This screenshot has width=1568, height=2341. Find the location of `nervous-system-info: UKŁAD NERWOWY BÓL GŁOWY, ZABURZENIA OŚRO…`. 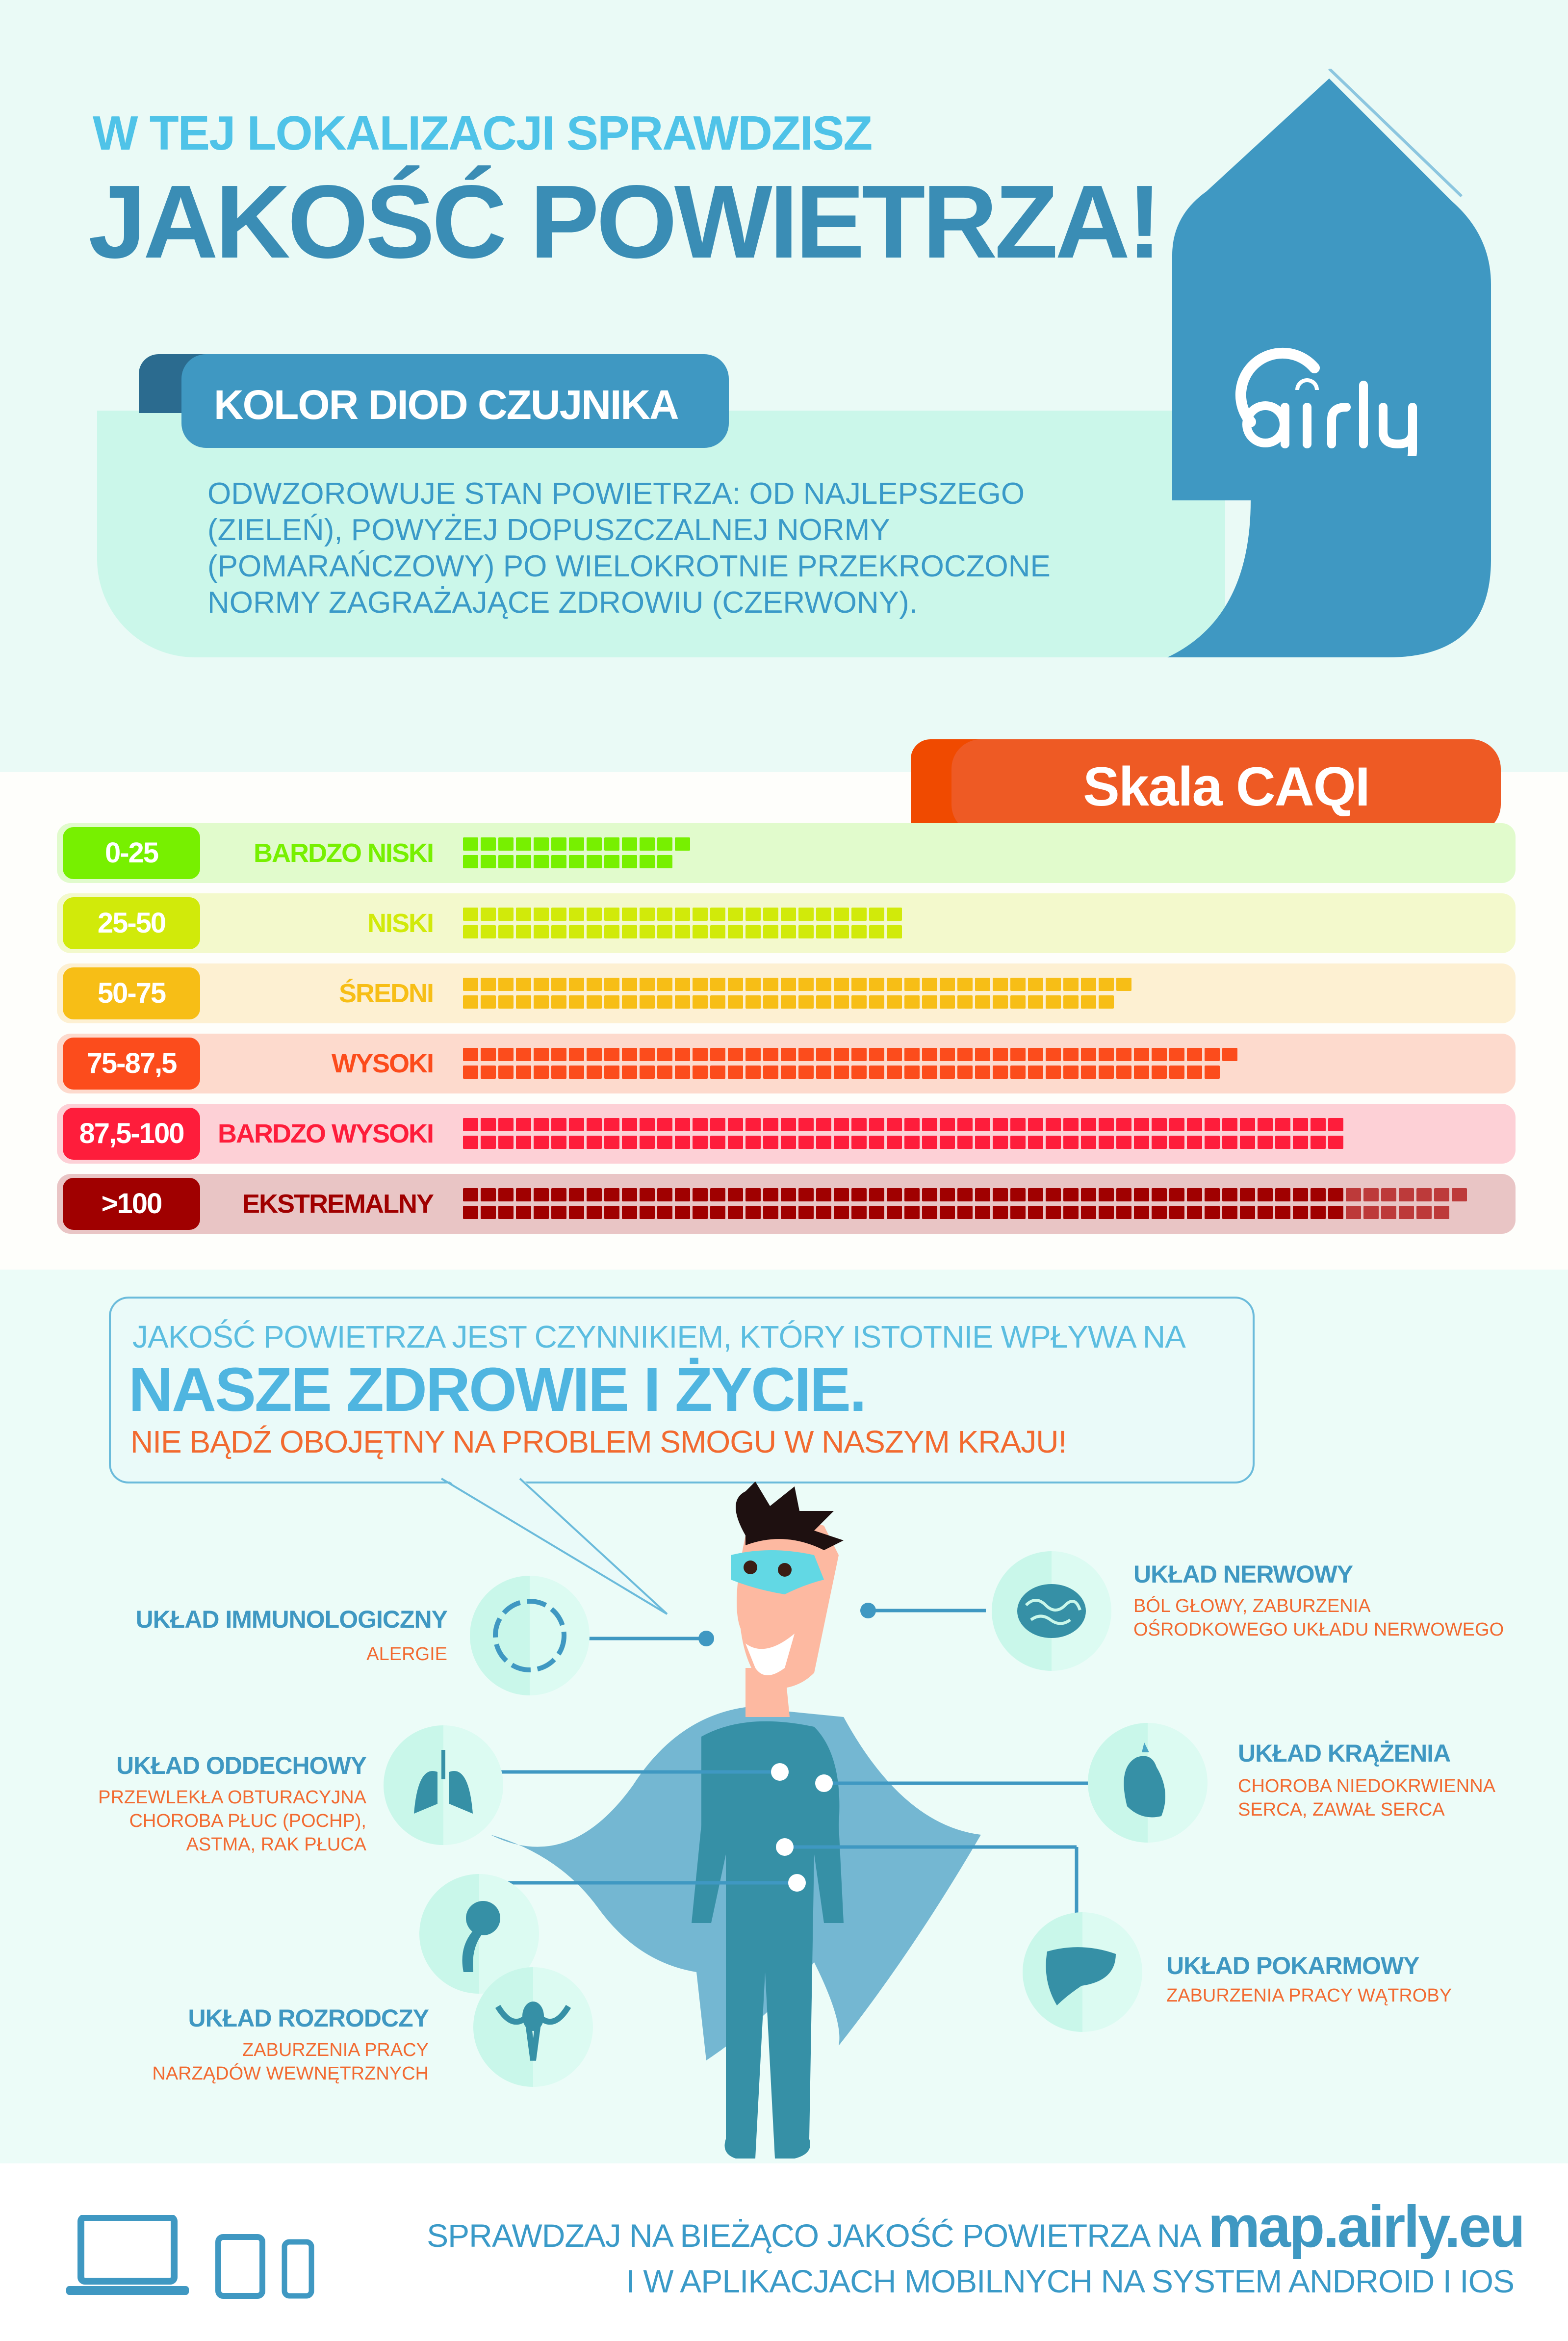

nervous-system-info: UKŁAD NERWOWY BÓL GŁOWY, ZABURZENIA OŚRO… is located at coordinates (1318, 1601).